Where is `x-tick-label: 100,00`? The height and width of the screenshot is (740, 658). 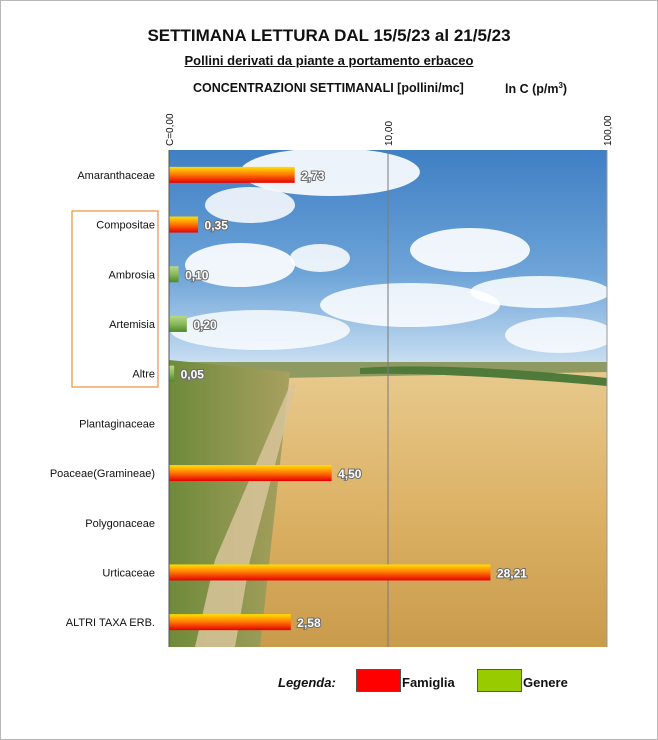
x-tick-label: 100,00 is located at coordinates (608, 130).